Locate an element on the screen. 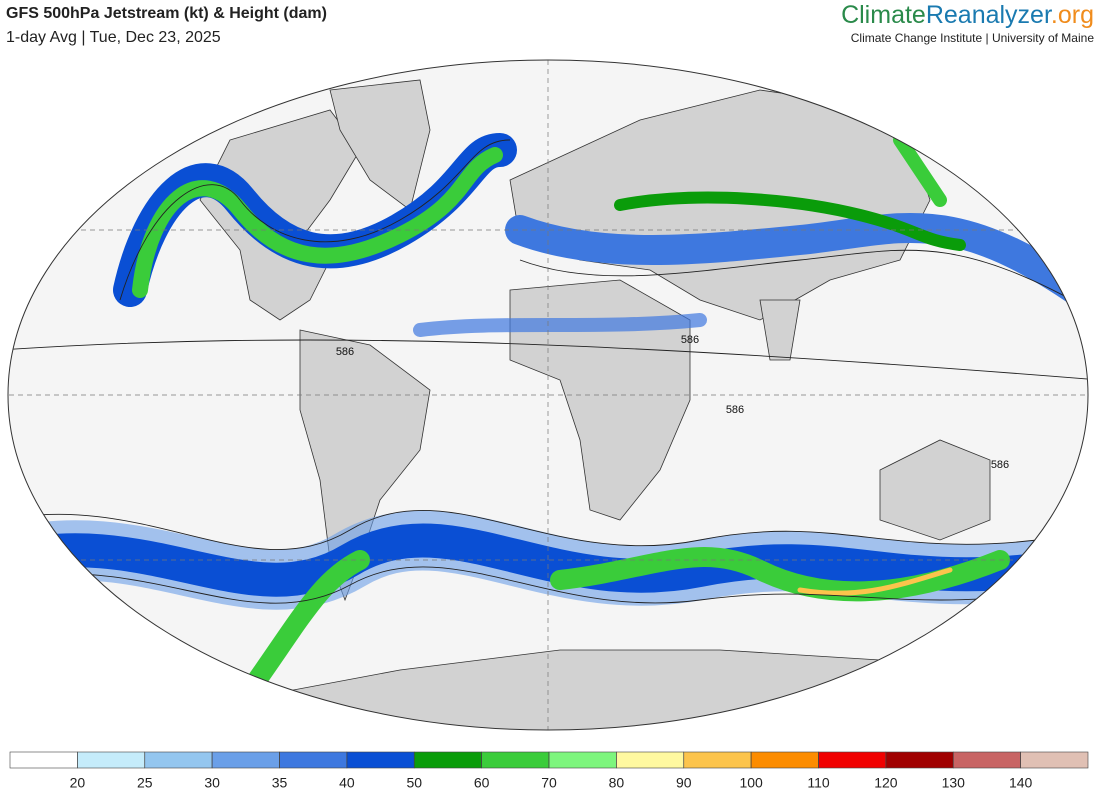 The image size is (1100, 796). colorbar-label: 130 is located at coordinates (954, 783).